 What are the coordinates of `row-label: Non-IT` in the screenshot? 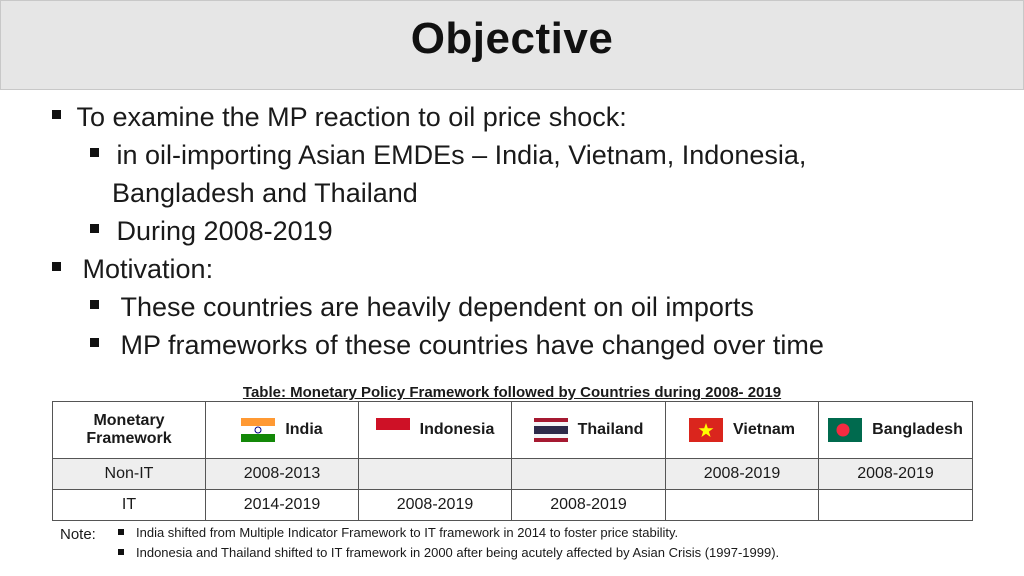 It's located at (129, 474).